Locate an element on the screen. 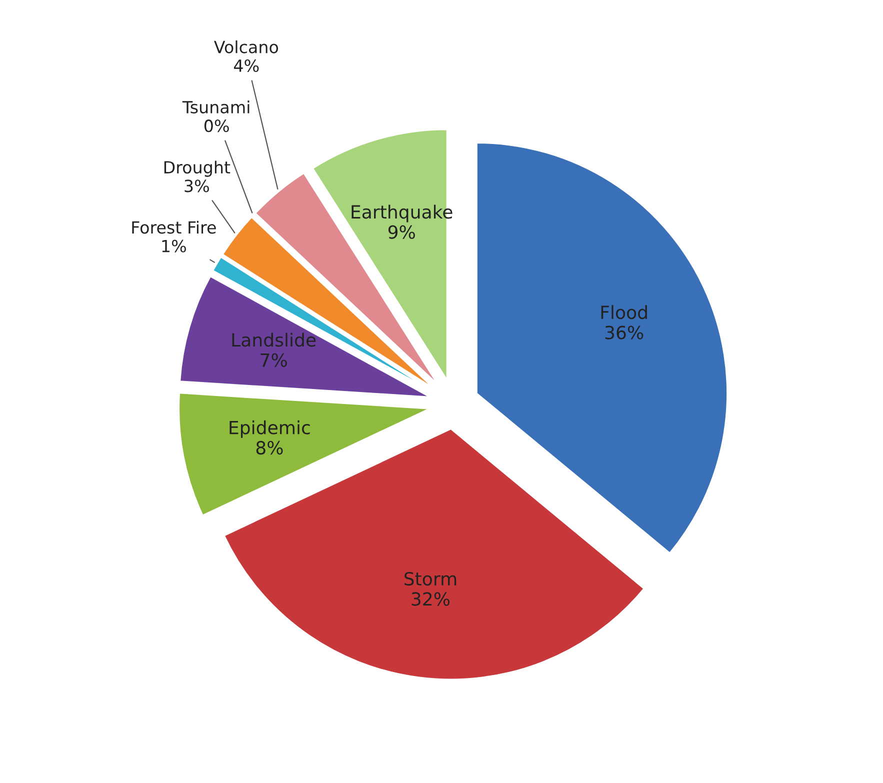 The height and width of the screenshot is (783, 883). slice-label: Forest Fire is located at coordinates (174, 227).